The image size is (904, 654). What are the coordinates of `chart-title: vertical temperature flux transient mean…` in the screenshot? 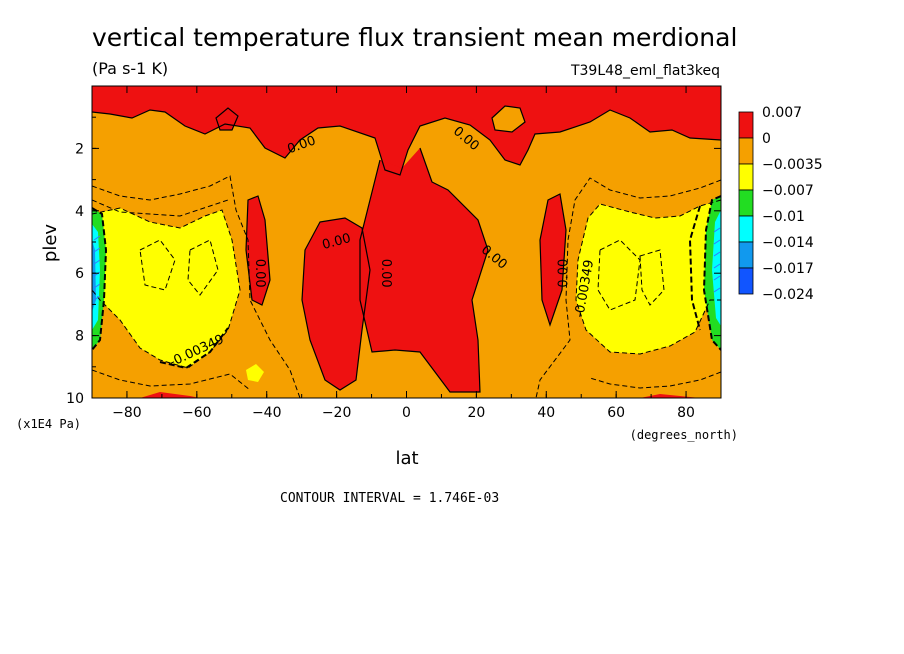 It's located at (414, 37).